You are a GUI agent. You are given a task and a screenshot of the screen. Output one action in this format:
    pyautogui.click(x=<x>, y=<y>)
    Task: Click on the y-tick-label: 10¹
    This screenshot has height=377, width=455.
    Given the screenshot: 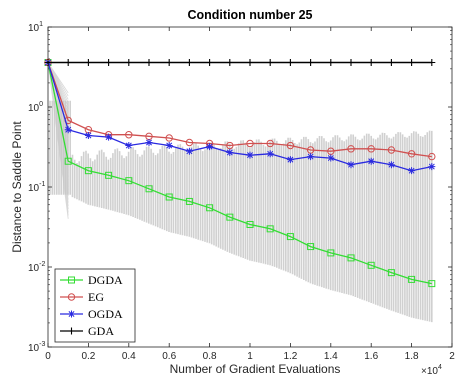 What is the action you would take?
    pyautogui.click(x=35, y=27)
    